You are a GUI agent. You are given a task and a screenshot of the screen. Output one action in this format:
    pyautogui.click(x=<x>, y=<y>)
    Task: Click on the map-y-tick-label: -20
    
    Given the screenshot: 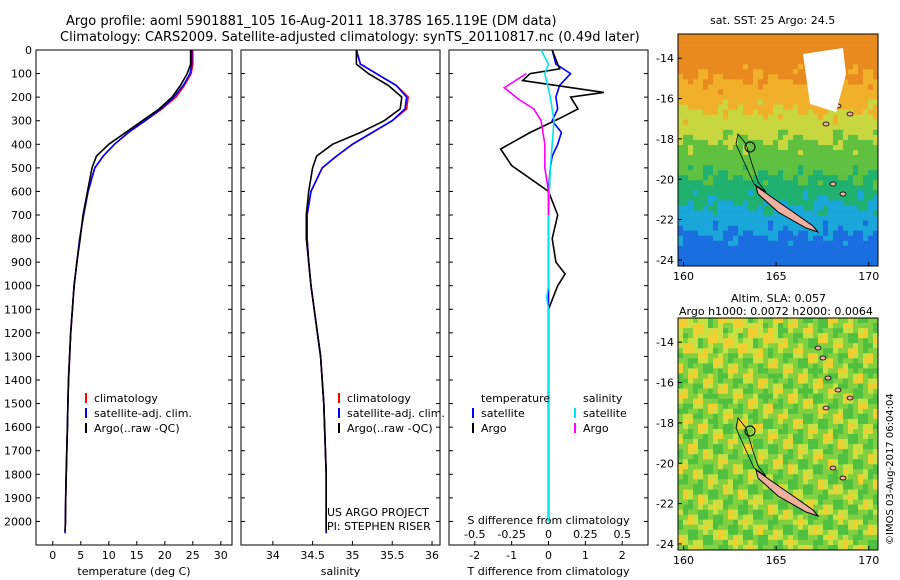 What is the action you would take?
    pyautogui.click(x=665, y=463)
    